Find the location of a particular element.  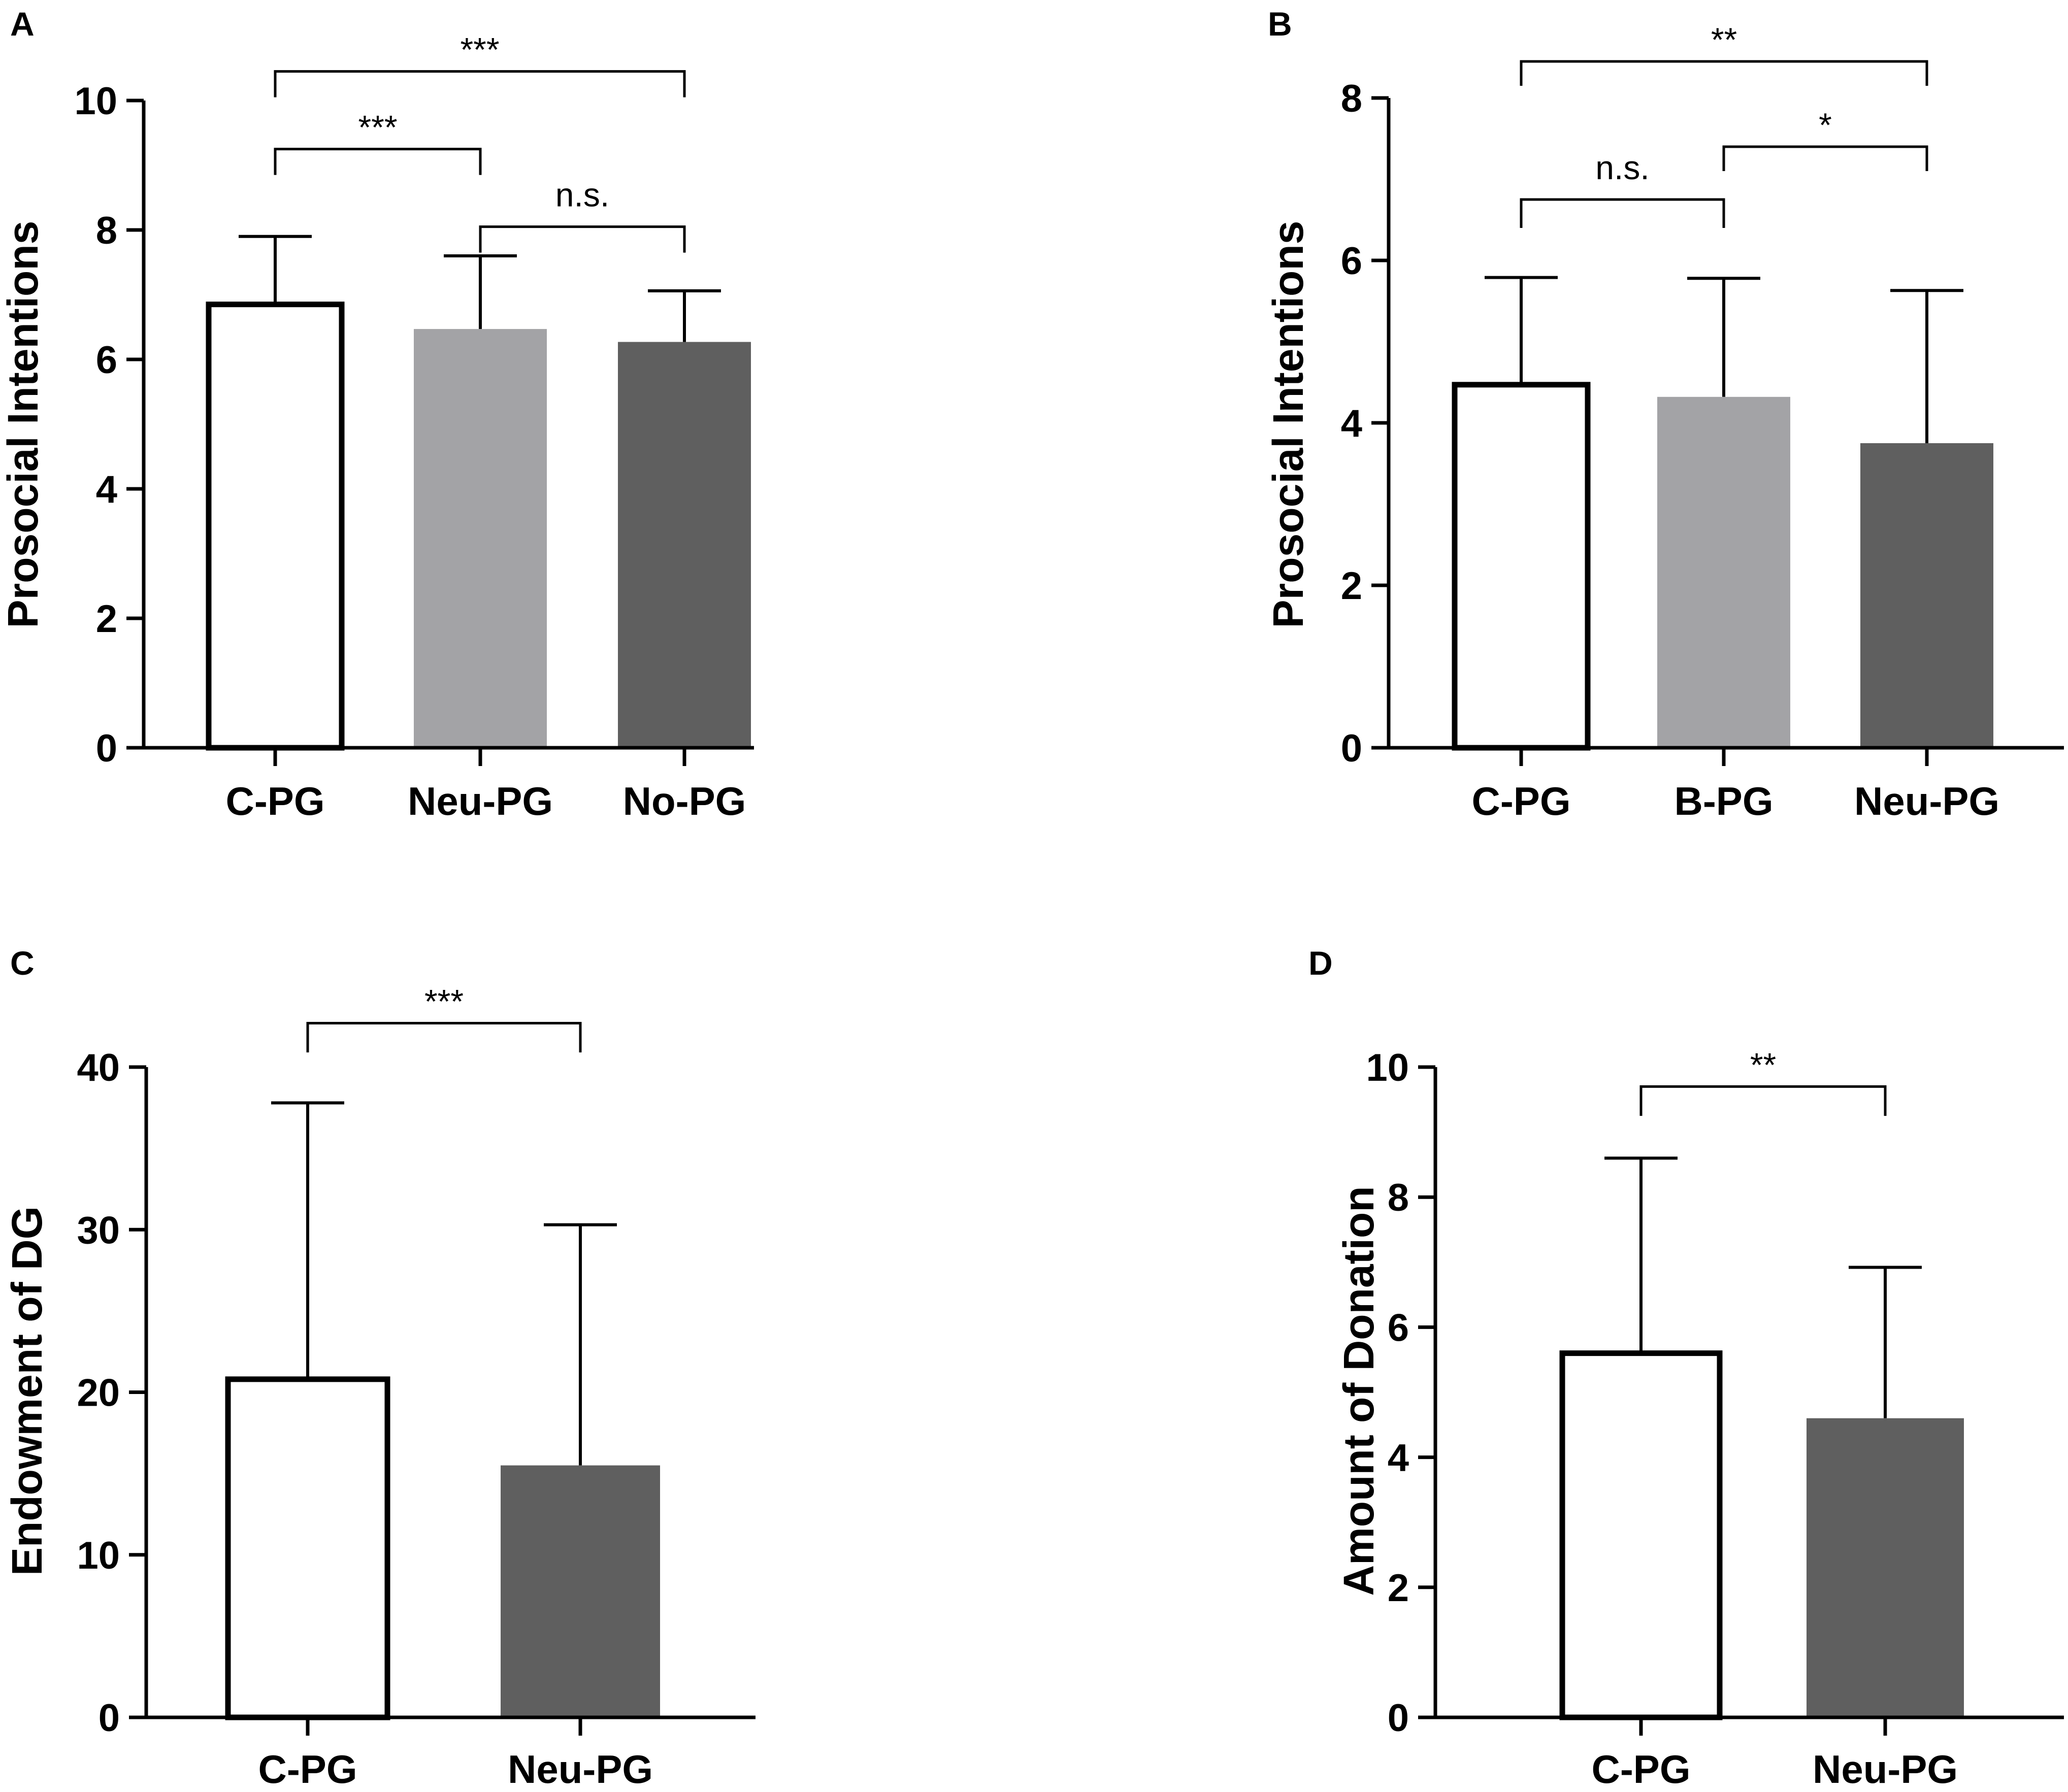

panel-b-category-label-neu-pg: Neu-PG is located at coordinates (1926, 801).